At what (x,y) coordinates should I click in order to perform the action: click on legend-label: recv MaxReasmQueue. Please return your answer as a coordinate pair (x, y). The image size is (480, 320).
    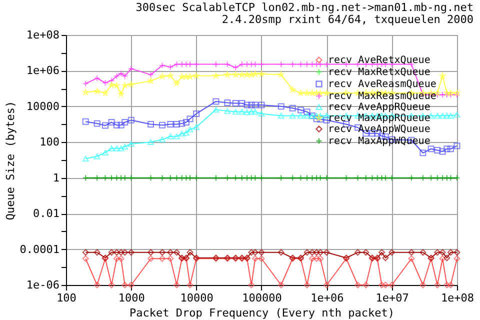
    Looking at the image, I should click on (382, 96).